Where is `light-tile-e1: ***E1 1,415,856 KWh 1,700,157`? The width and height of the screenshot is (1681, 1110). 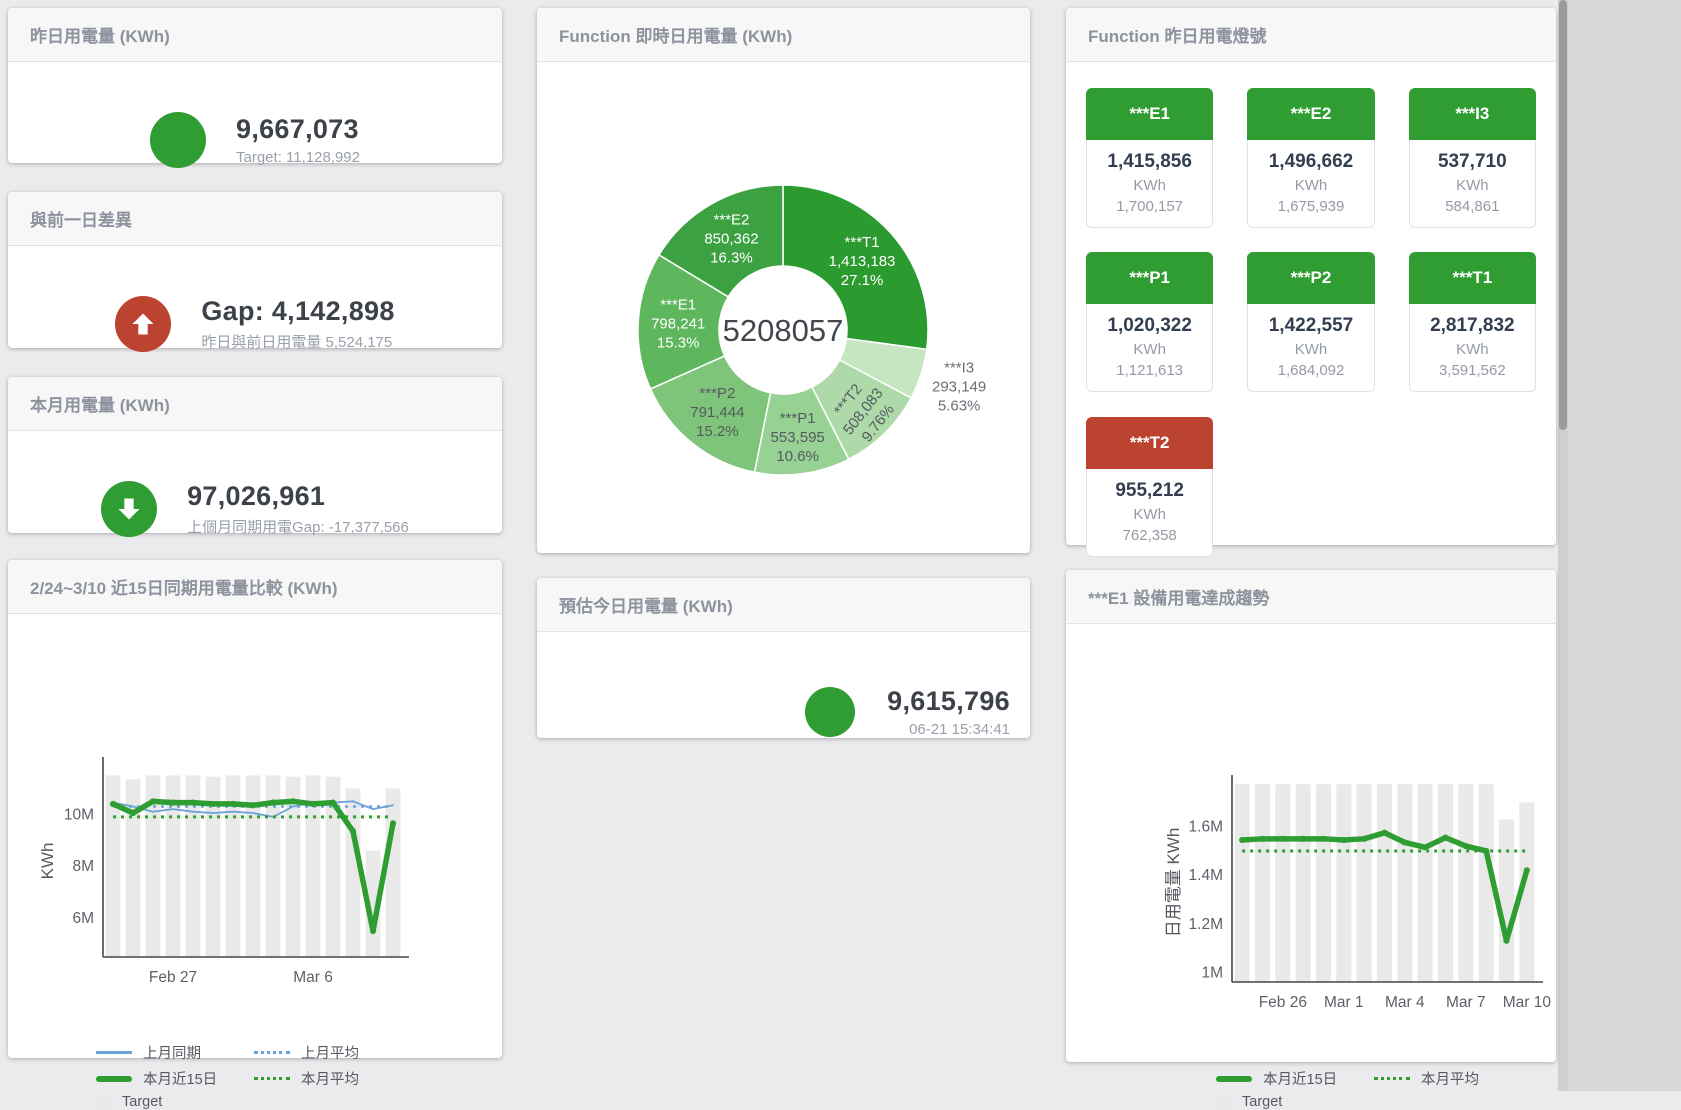
light-tile-e1: ***E1 1,415,856 KWh 1,700,157 is located at coordinates (1150, 165).